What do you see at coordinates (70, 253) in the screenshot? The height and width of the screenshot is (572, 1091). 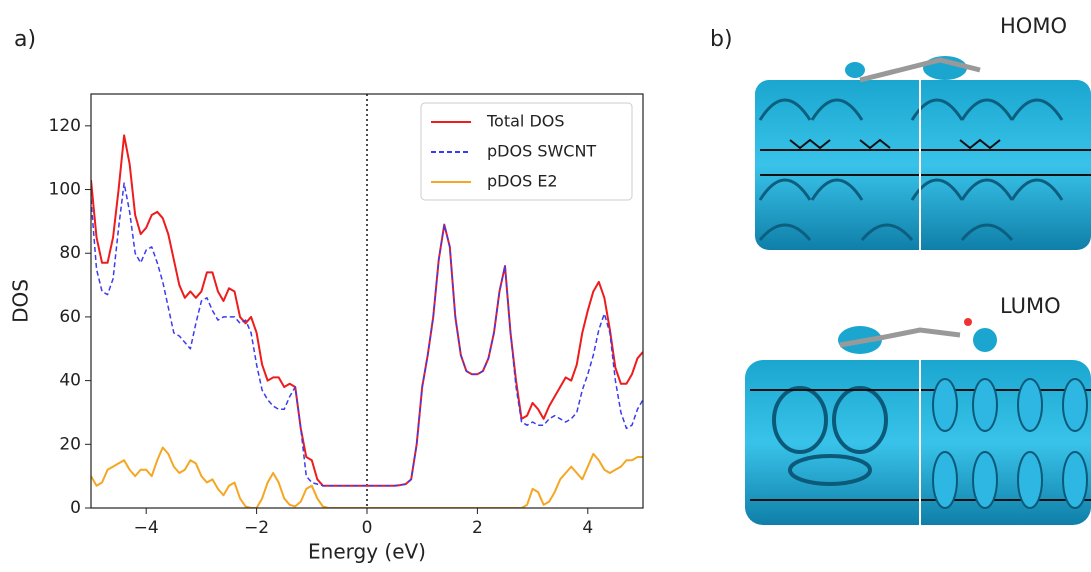 I see `y-tick-label: 80` at bounding box center [70, 253].